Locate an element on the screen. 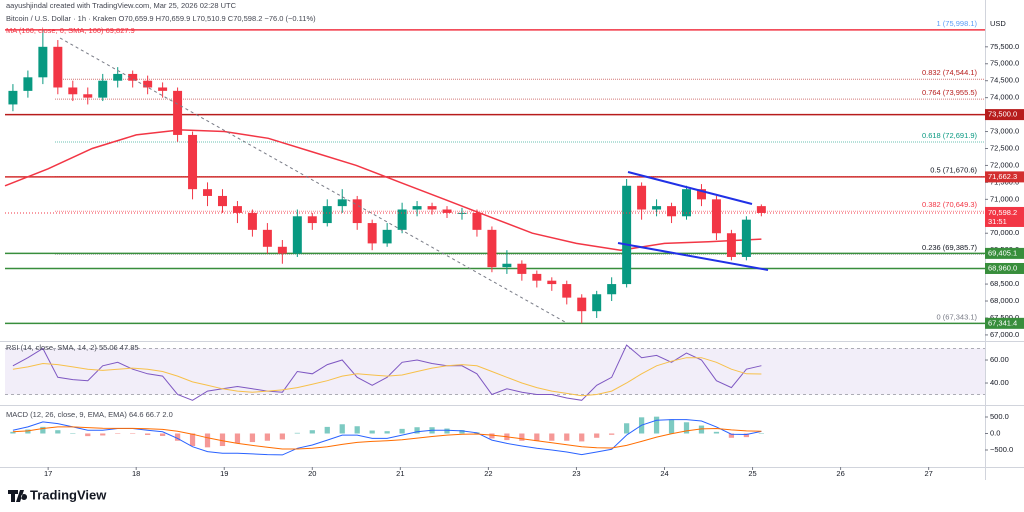 The width and height of the screenshot is (1024, 512). y-tick-label: 74,000.0 is located at coordinates (1004, 97).